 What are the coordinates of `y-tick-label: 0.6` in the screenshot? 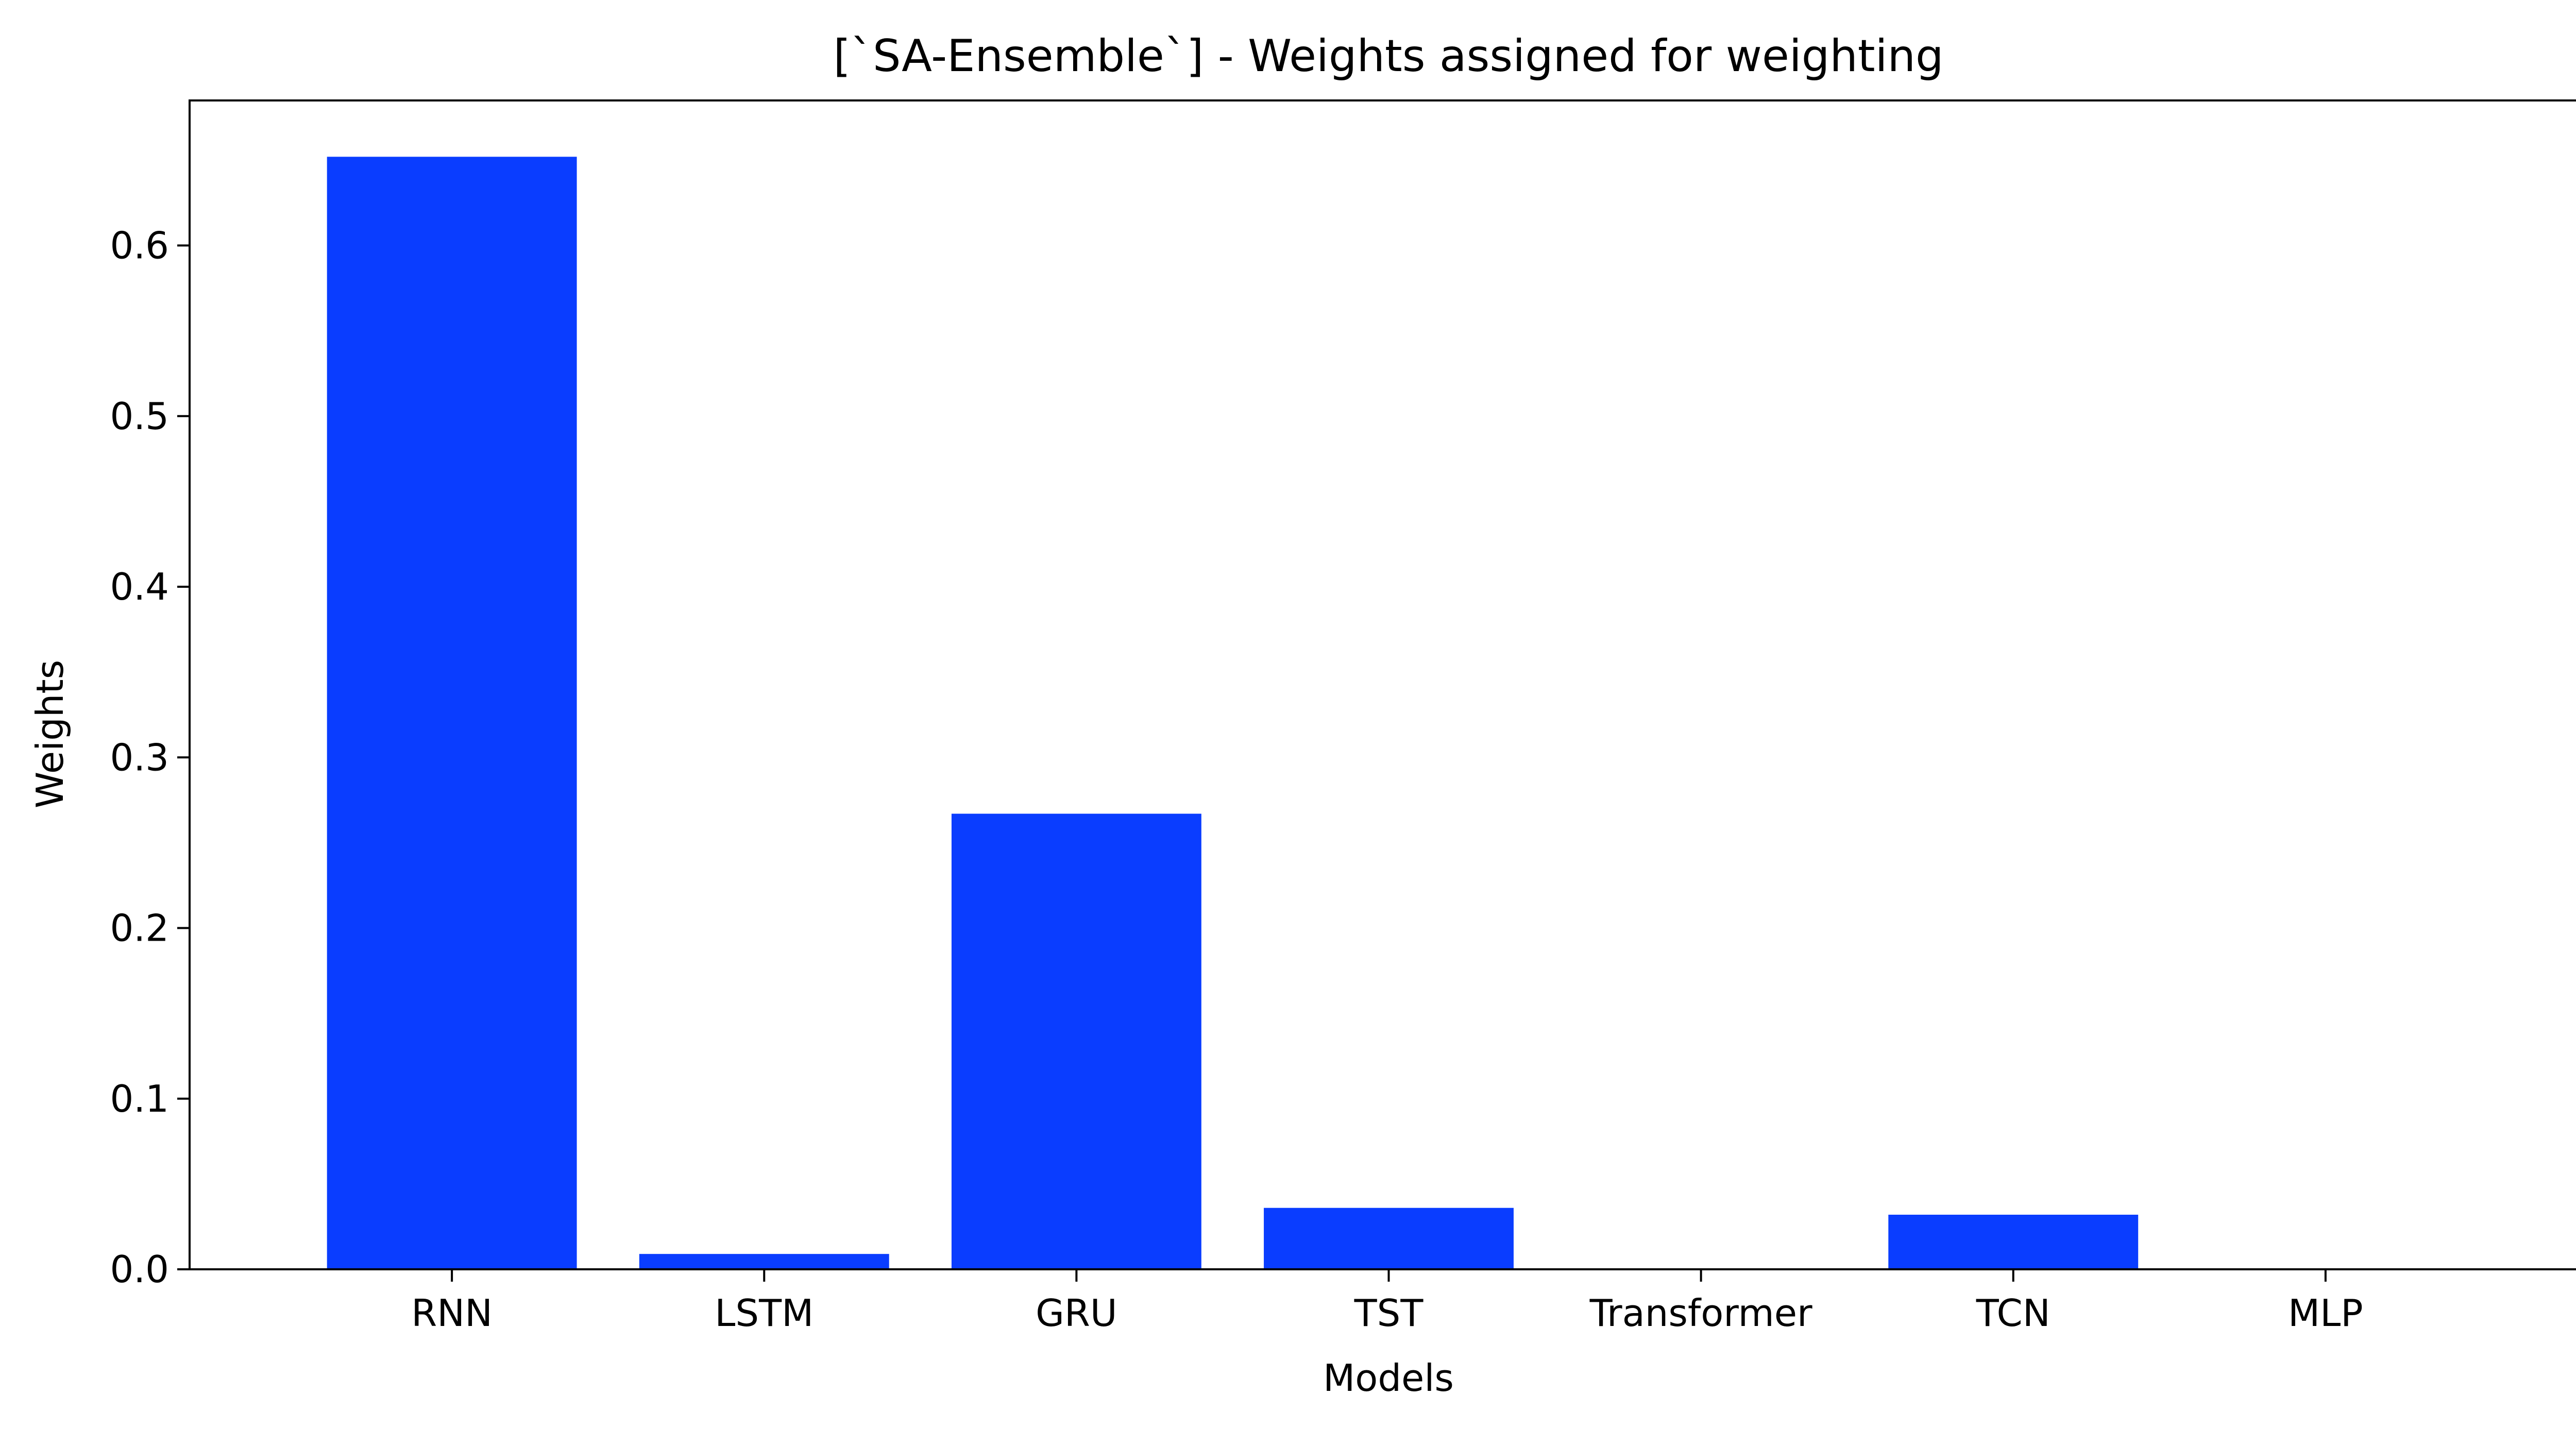 It's located at (139, 246).